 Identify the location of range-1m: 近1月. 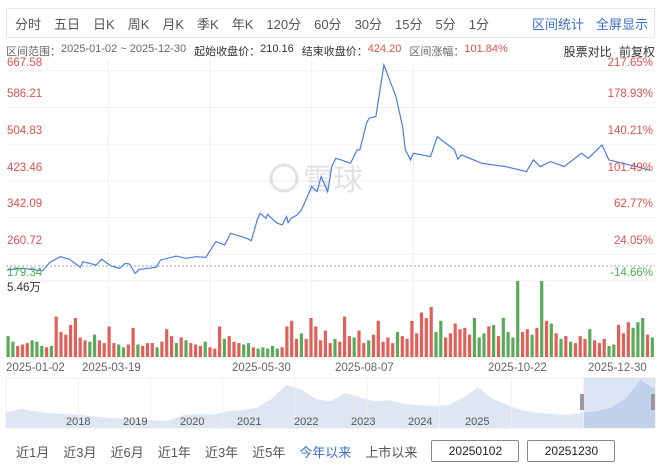
(33, 452).